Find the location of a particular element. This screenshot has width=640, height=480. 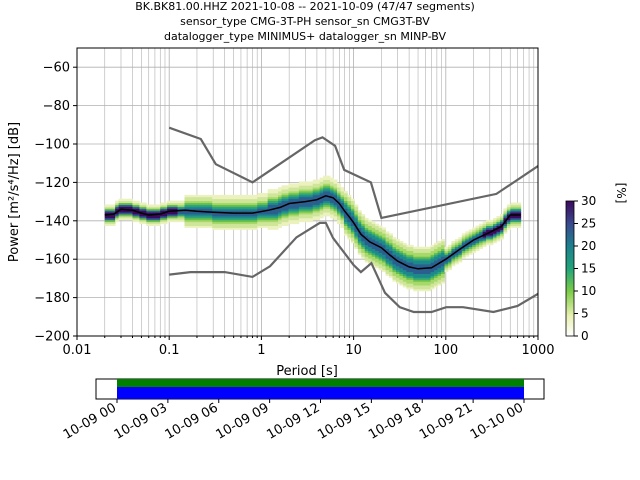

x-axis-label: Period [s] is located at coordinates (307, 371).